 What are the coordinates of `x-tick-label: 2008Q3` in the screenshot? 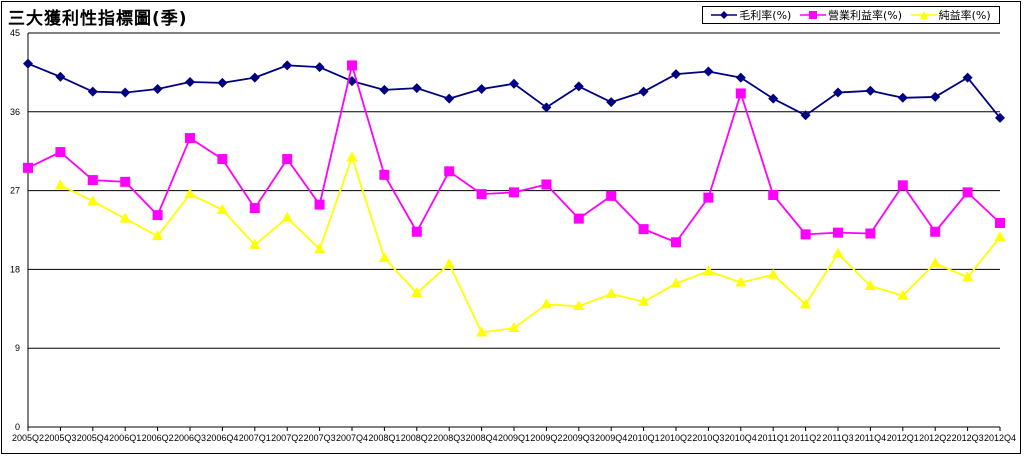 It's located at (449, 438).